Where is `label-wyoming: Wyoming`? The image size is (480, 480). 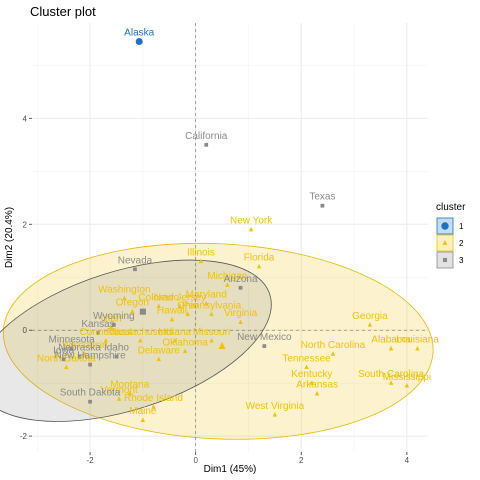 label-wyoming: Wyoming is located at coordinates (114, 316).